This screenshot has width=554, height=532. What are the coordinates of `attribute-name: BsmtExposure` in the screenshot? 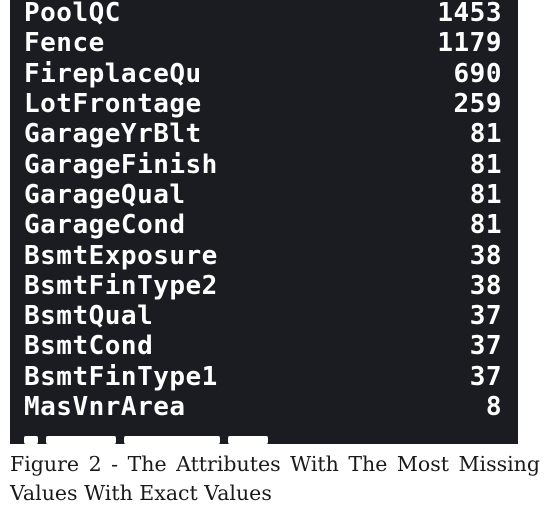 It's located at (121, 255).